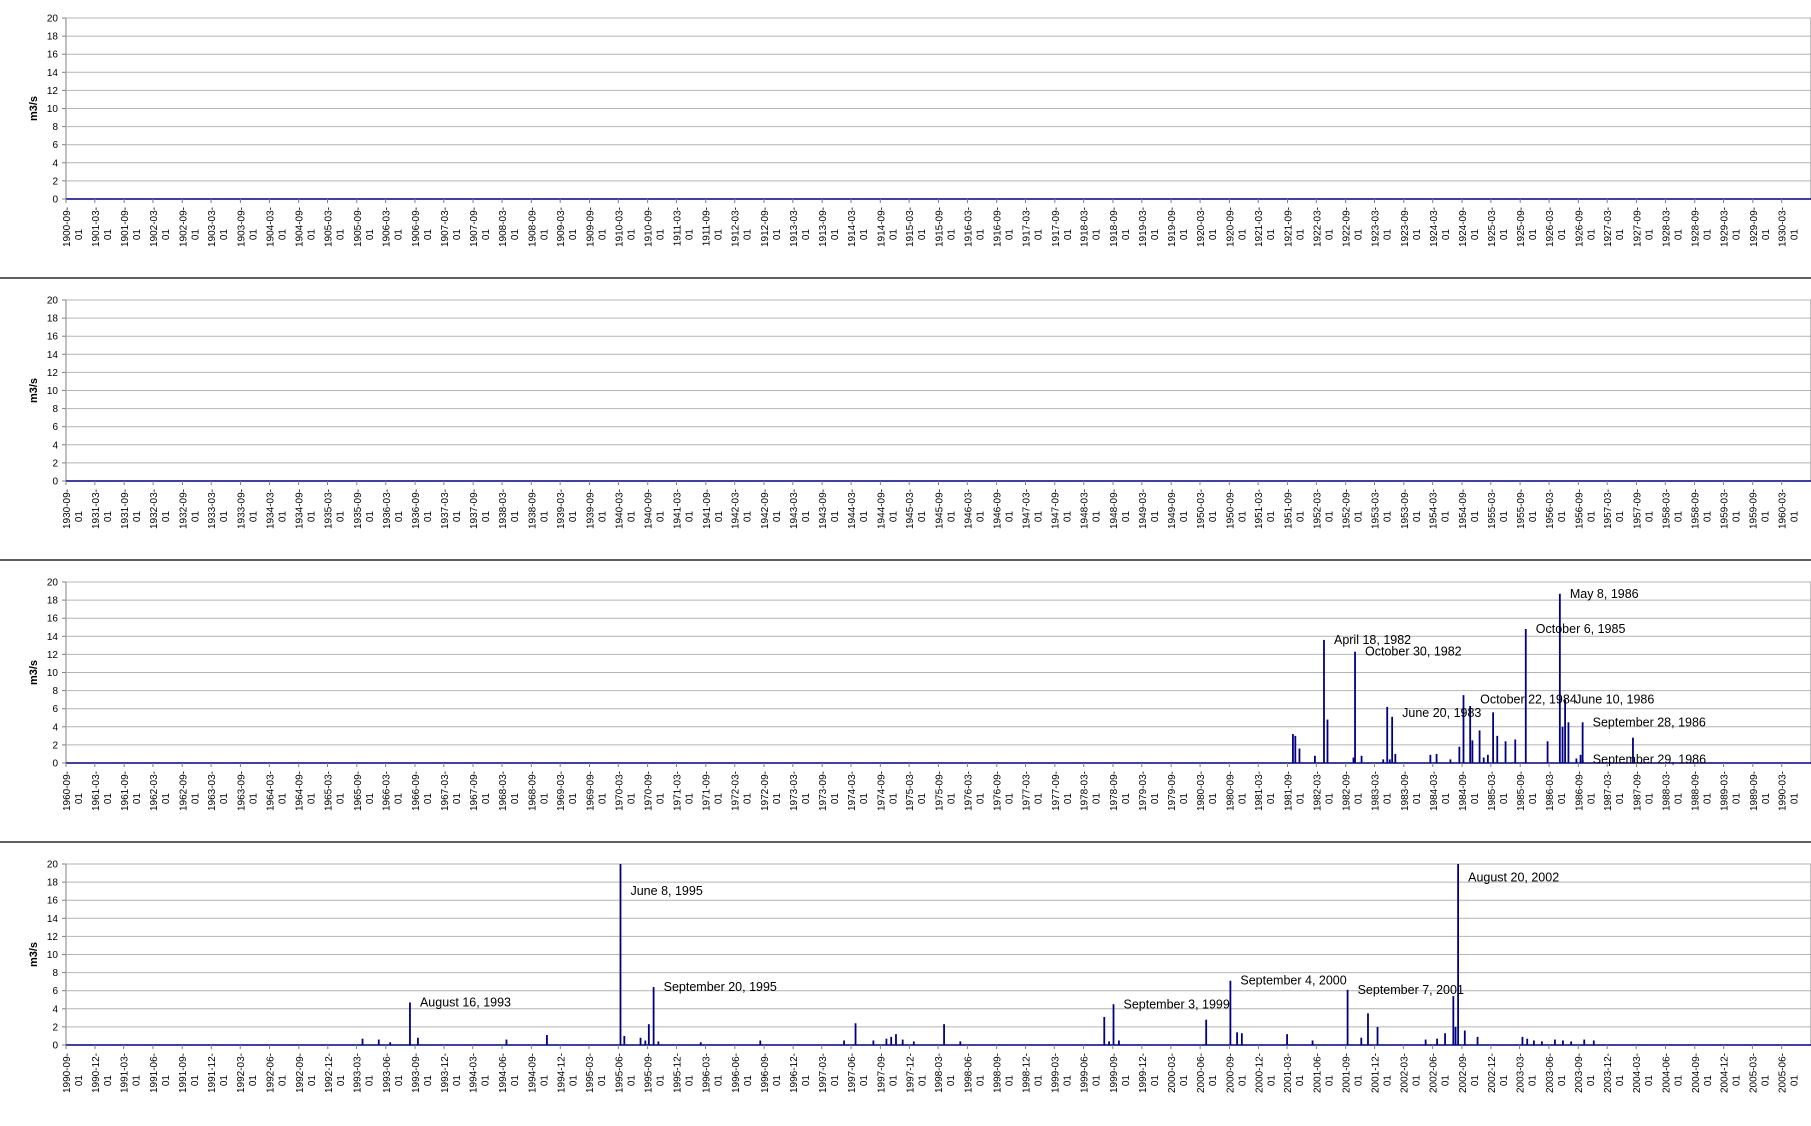  I want to click on x-tick-label: 1961-09-01, so click(131, 791).